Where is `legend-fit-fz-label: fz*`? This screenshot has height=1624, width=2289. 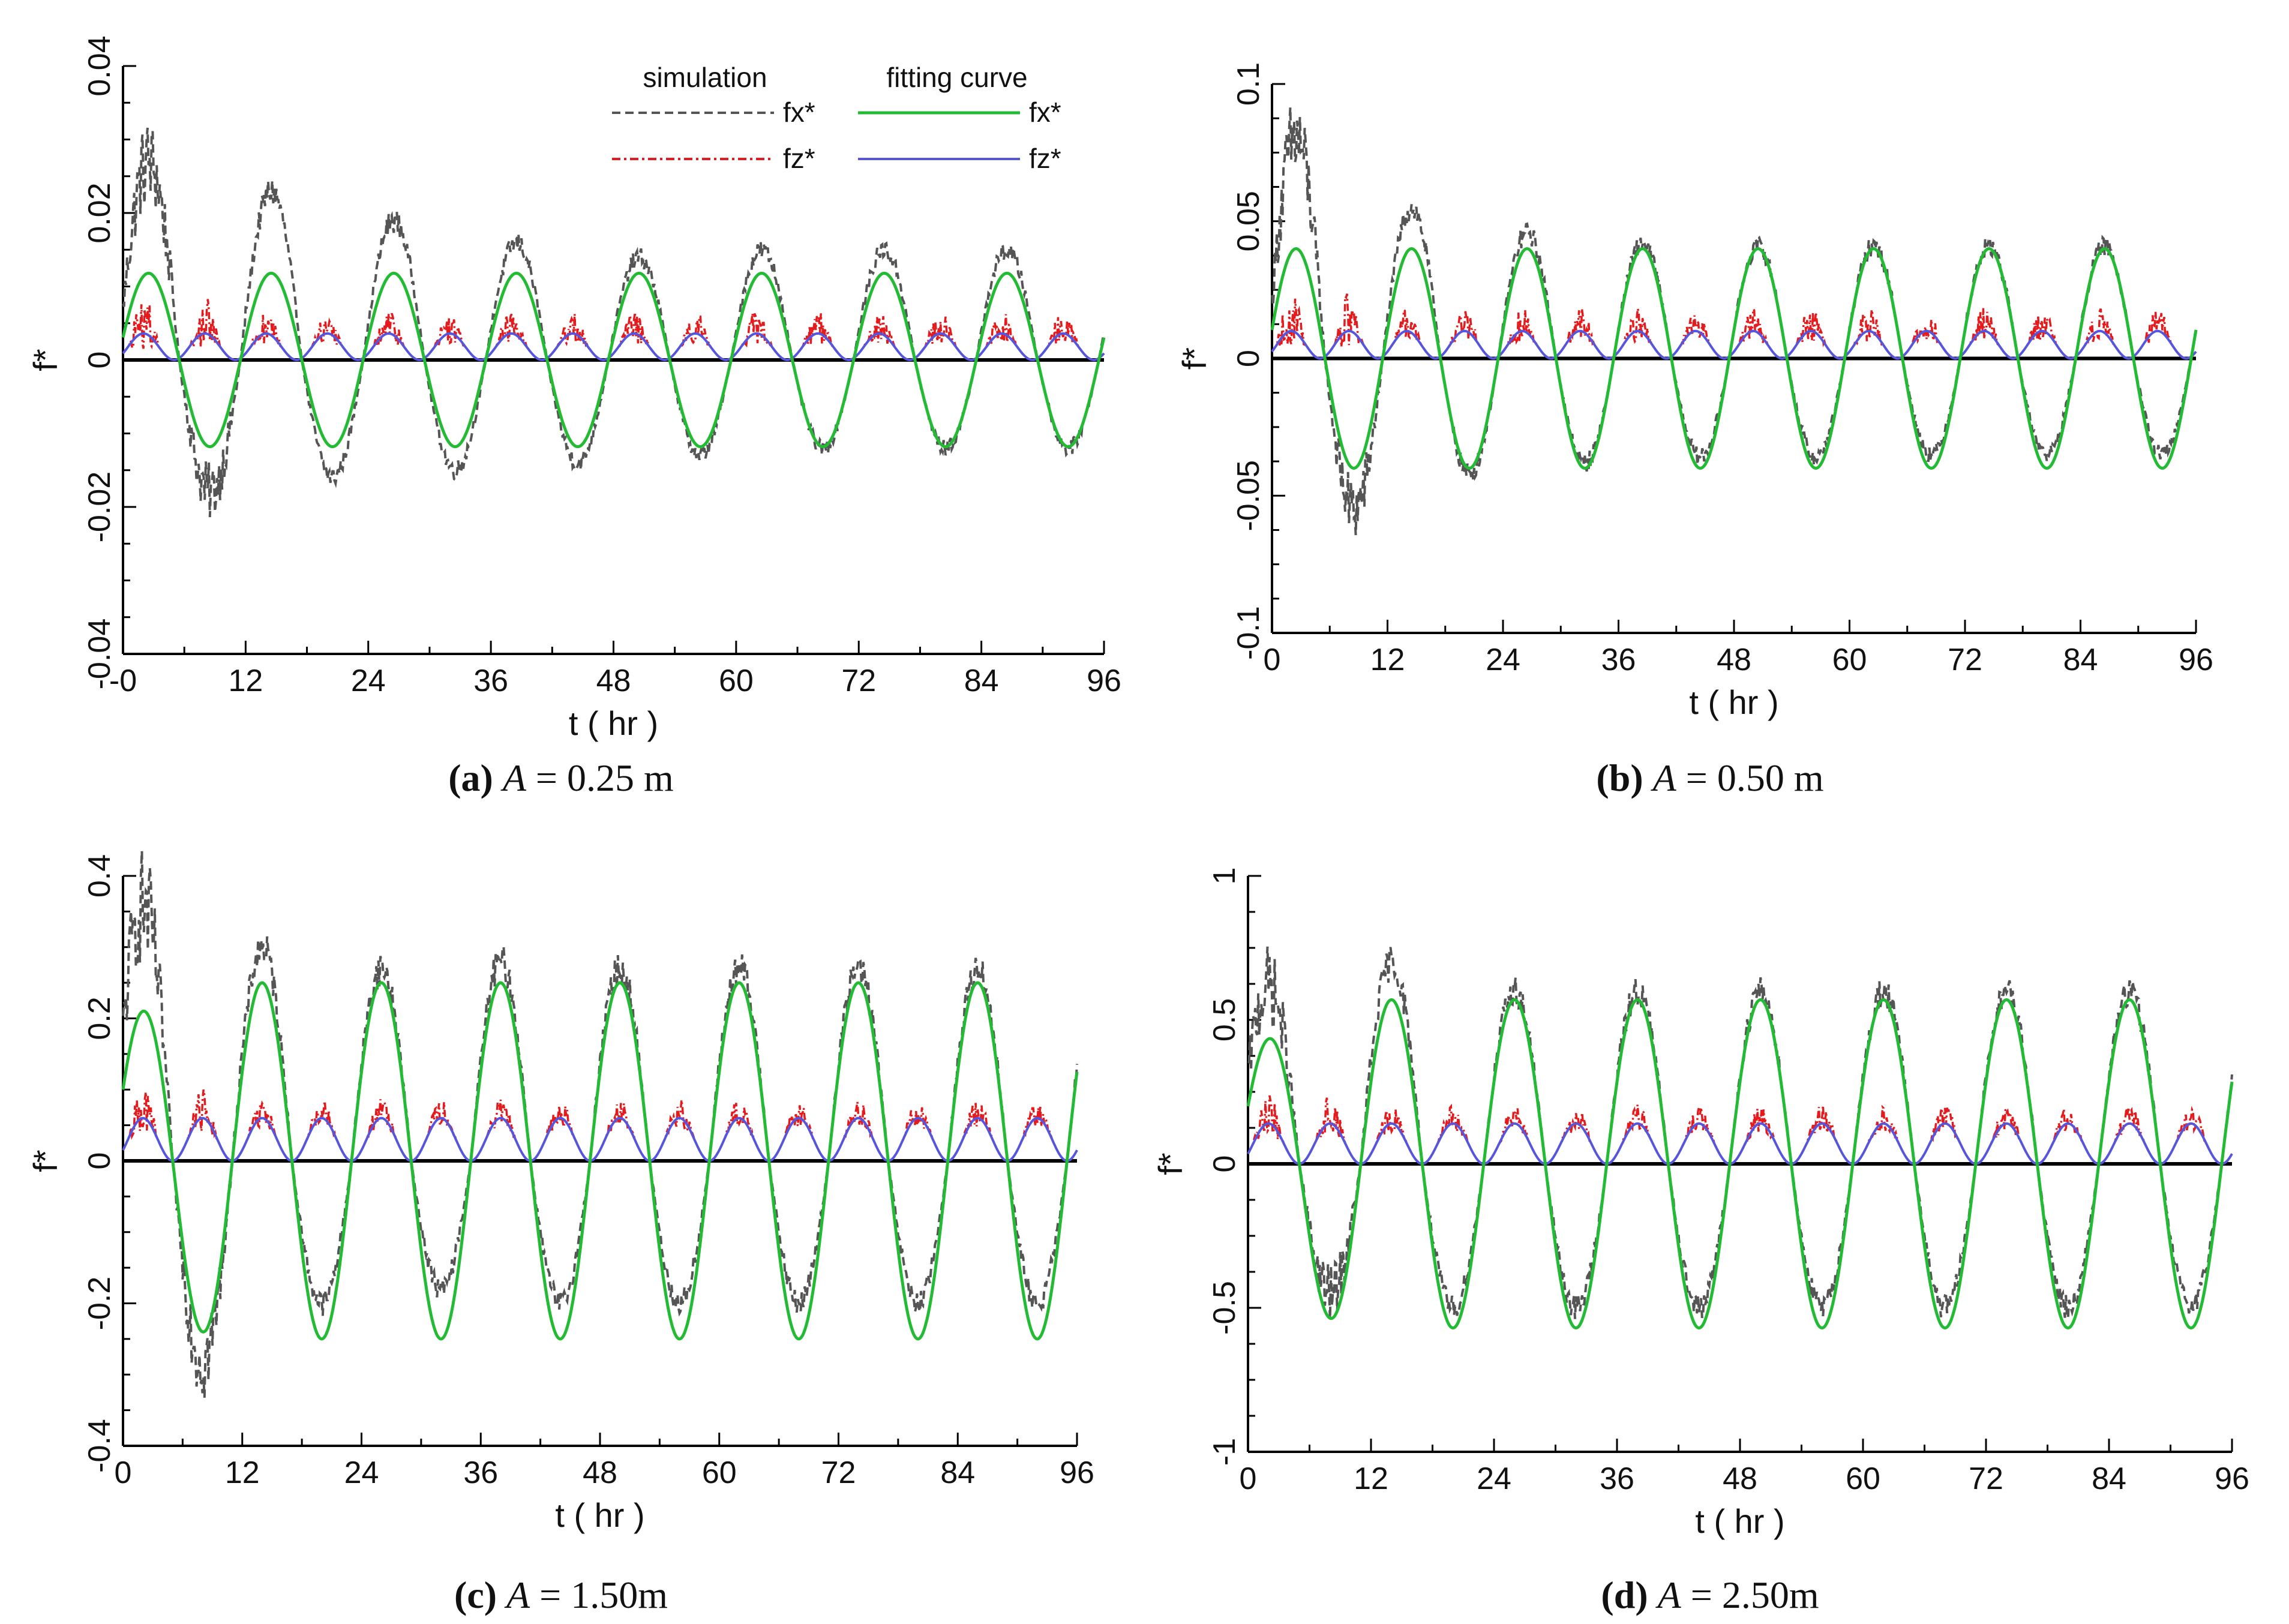 legend-fit-fz-label: fz* is located at coordinates (1045, 158).